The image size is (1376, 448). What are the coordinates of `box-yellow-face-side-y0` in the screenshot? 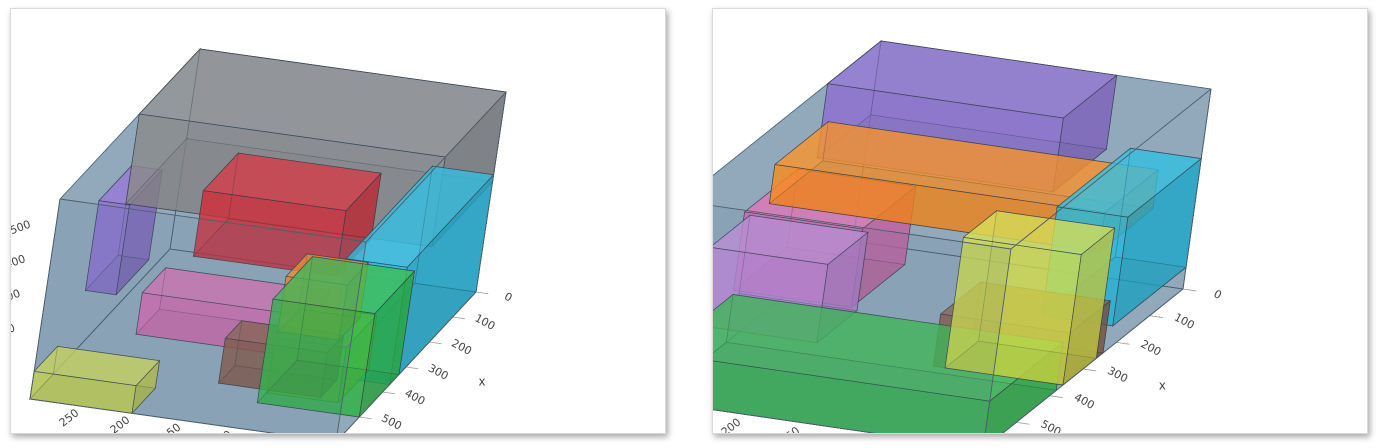 It's located at (146, 387).